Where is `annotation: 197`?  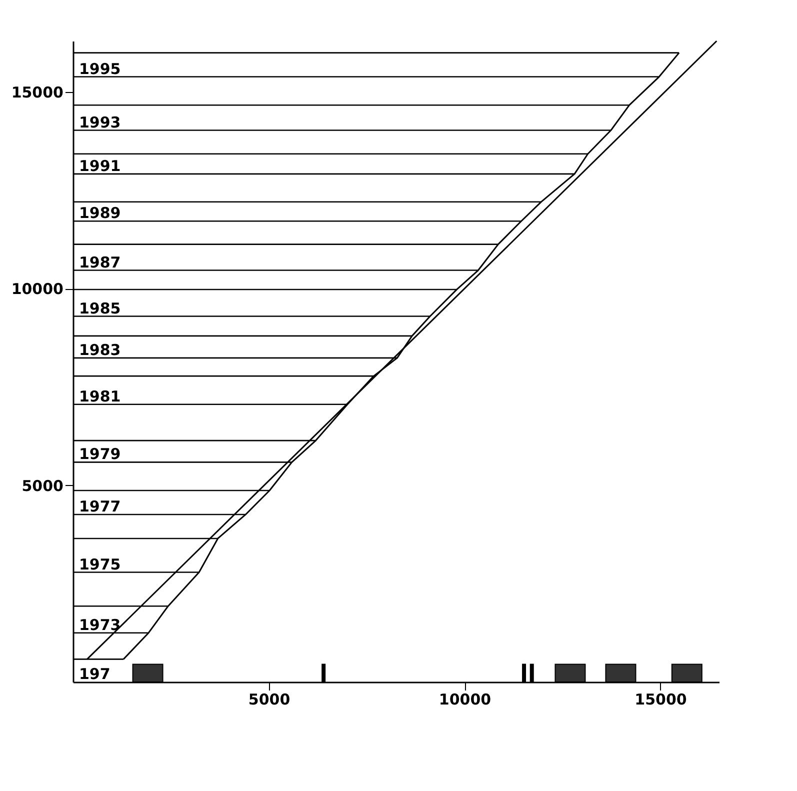
annotation: 197 is located at coordinates (94, 674).